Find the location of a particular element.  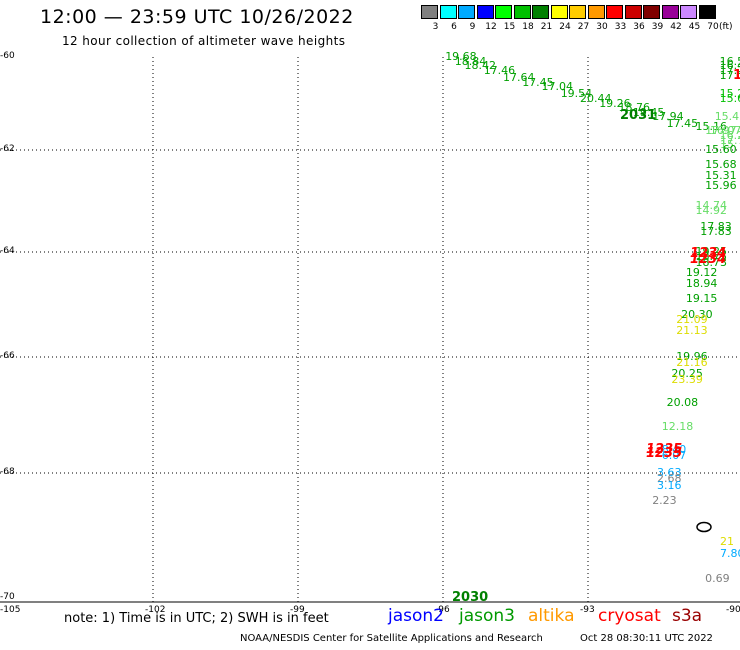

colorbar-label: 36 is located at coordinates (639, 27).